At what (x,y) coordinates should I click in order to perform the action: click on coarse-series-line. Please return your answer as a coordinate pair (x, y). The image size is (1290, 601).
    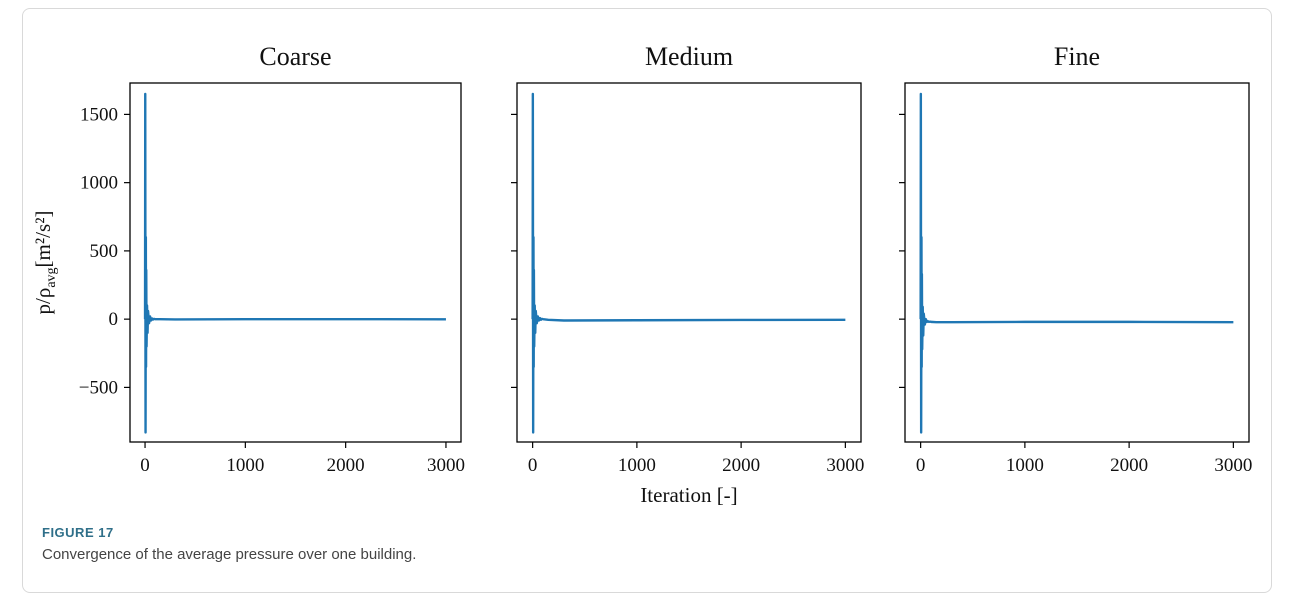
    Looking at the image, I should click on (294, 263).